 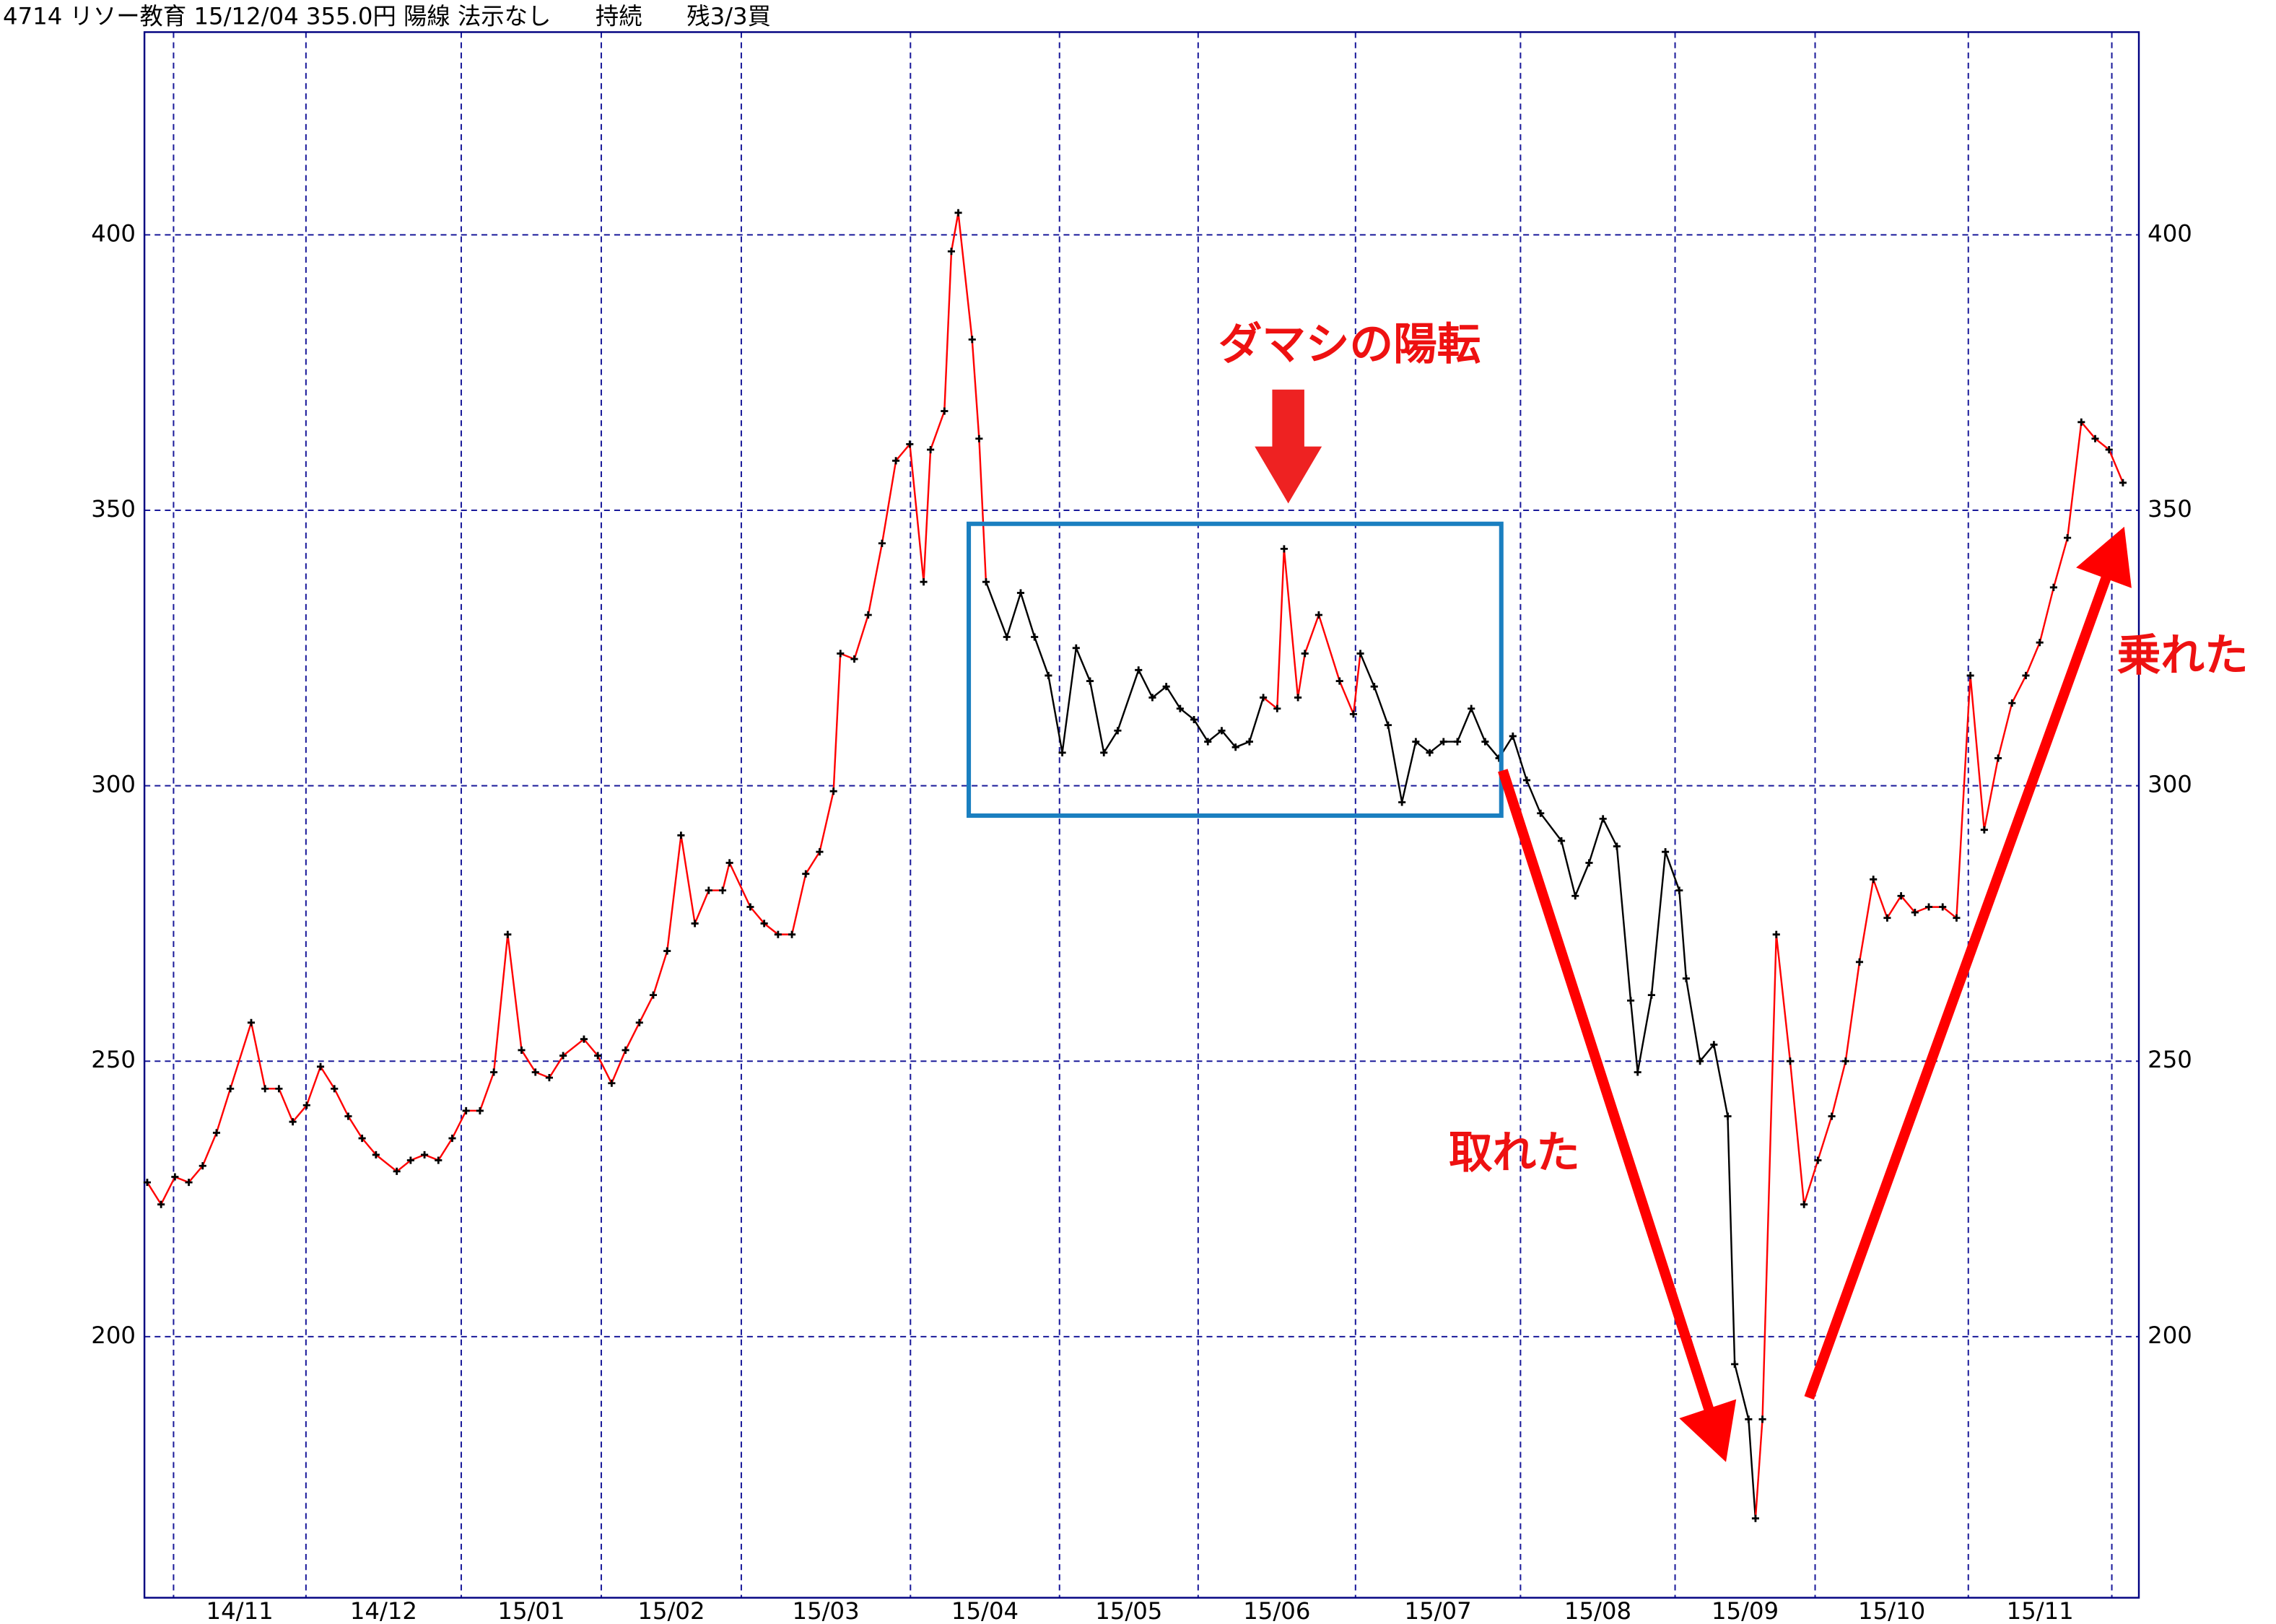 I want to click on y-tick-label: 400, so click(x=113, y=233).